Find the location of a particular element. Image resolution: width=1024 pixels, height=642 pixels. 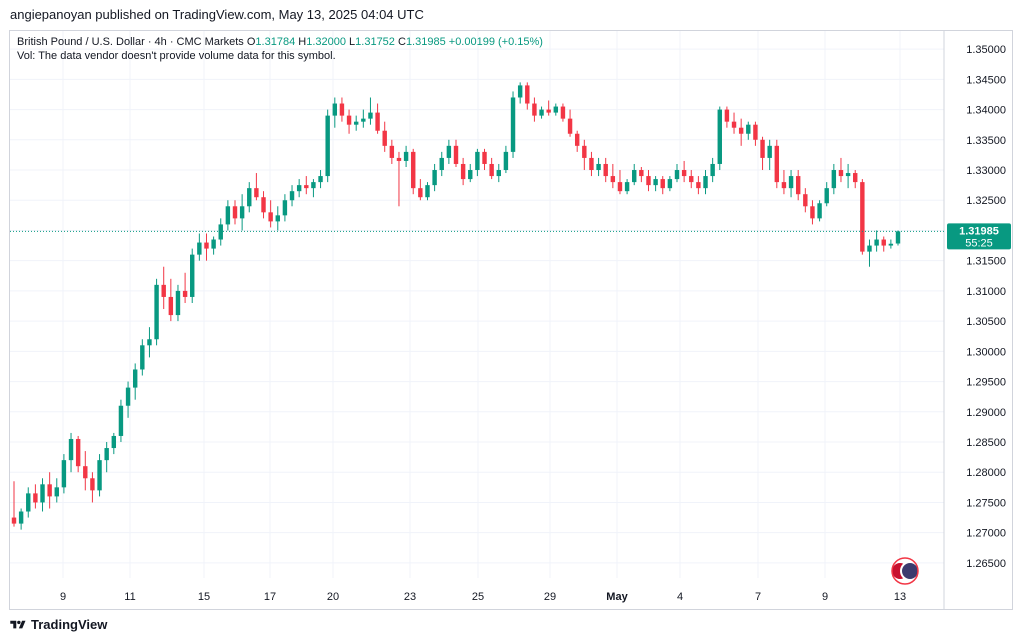

y-tick-label: 1.28000 is located at coordinates (986, 473).